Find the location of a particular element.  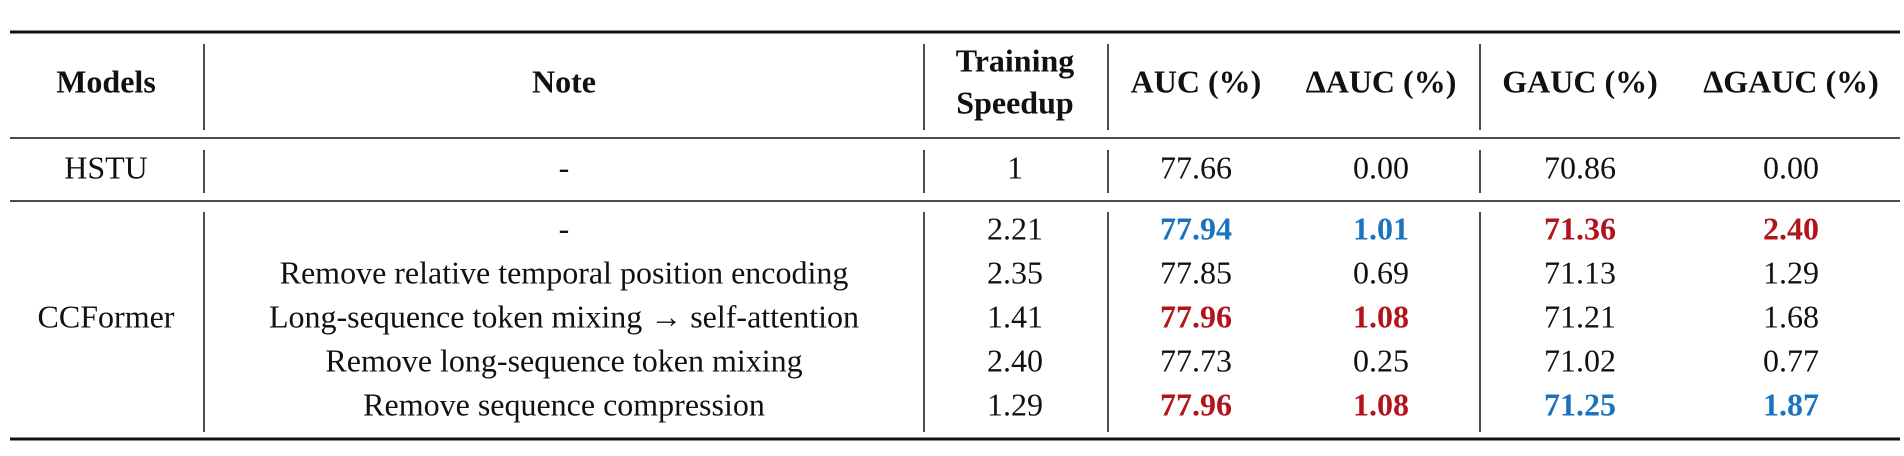

value-cell: 71.25 is located at coordinates (1580, 404).